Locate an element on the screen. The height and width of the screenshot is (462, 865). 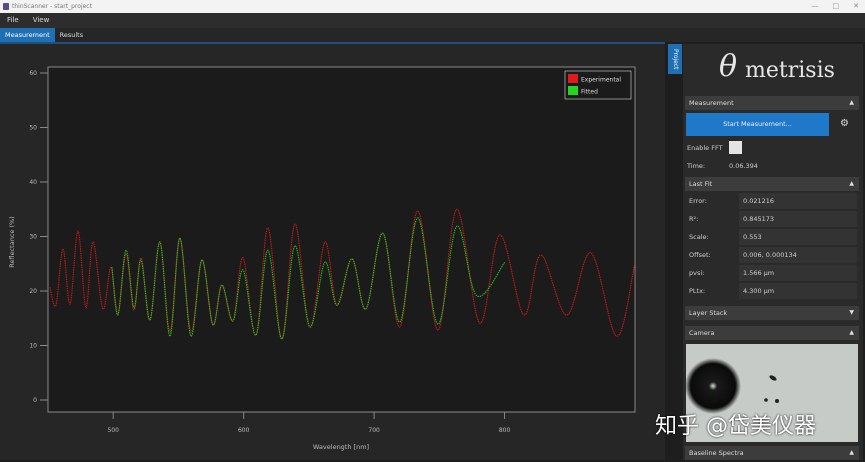
legend-swatch-experimental is located at coordinates (573, 78).